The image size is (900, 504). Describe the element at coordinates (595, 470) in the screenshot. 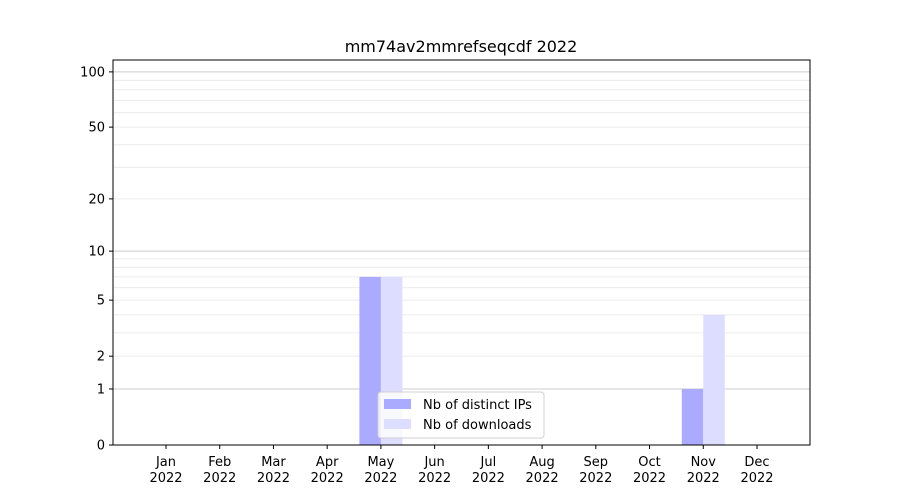

I see `x-tick-label: Sep 2022` at that location.